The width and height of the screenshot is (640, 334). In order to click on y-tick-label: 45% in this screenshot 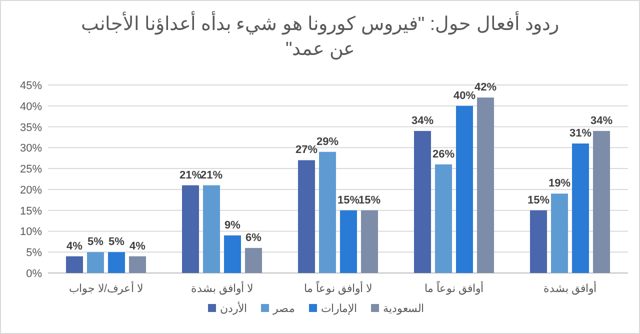, I will do `click(31, 86)`.